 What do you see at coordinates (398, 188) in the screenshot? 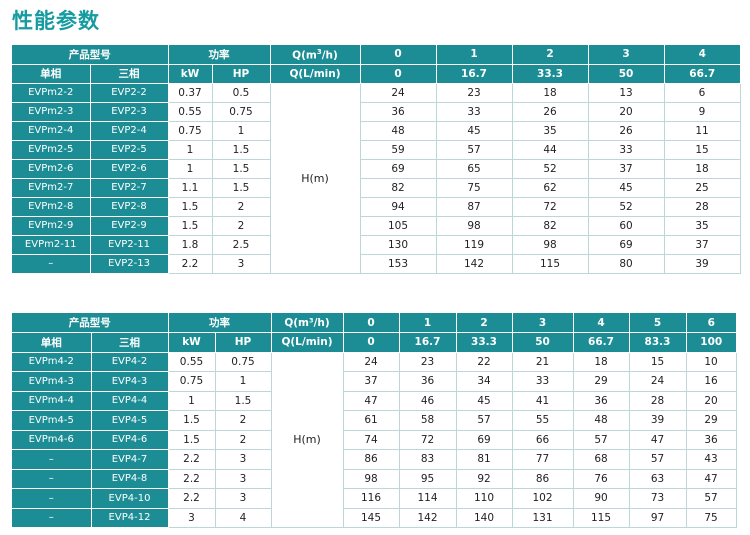
I see `head-value-cell: 82` at bounding box center [398, 188].